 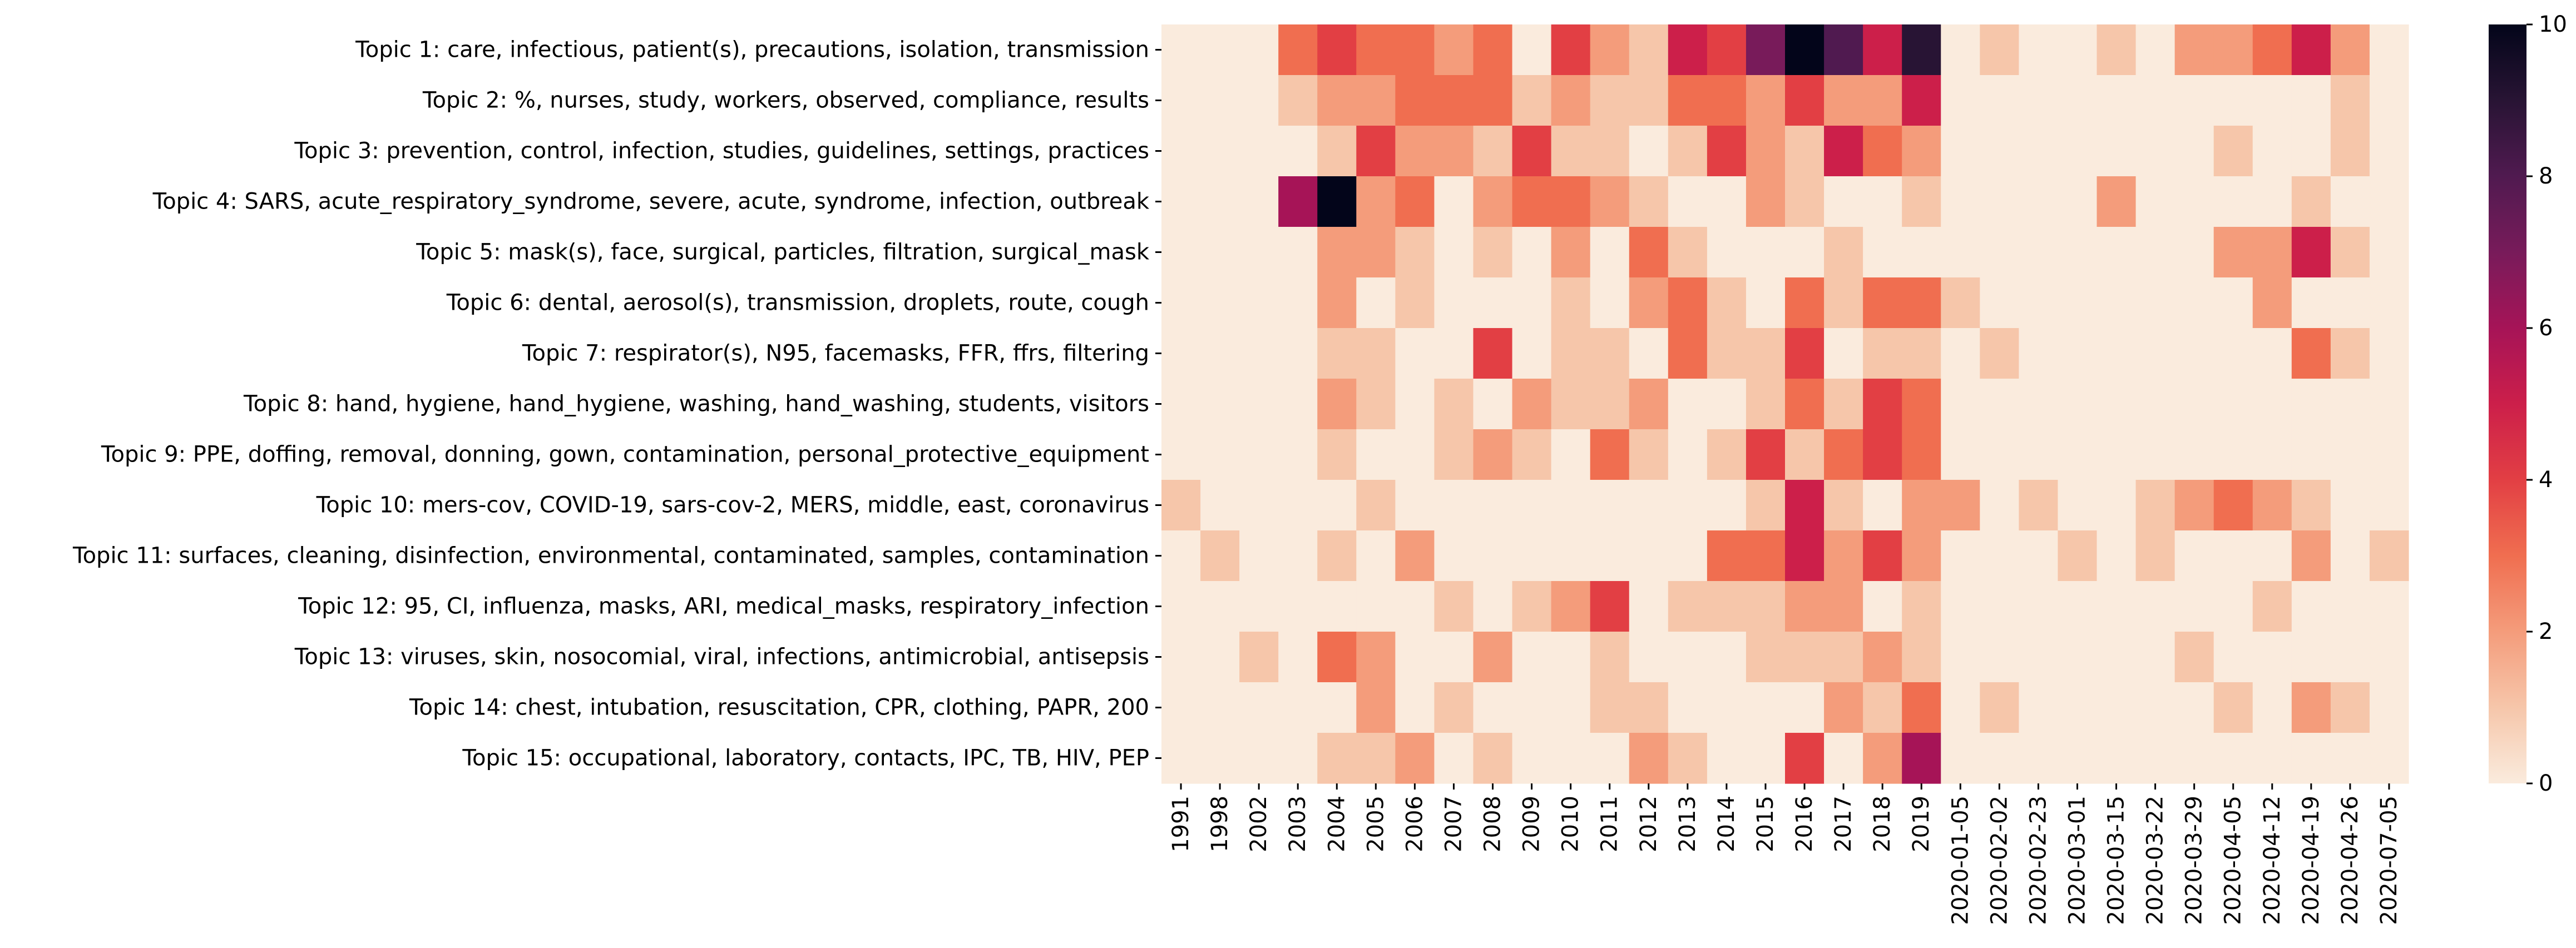 I want to click on colorbar-tick-label: 0, so click(x=2546, y=783).